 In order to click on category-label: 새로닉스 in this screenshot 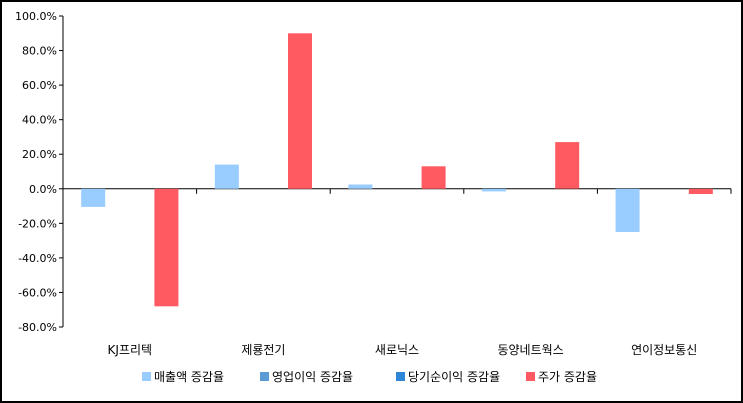, I will do `click(397, 350)`.